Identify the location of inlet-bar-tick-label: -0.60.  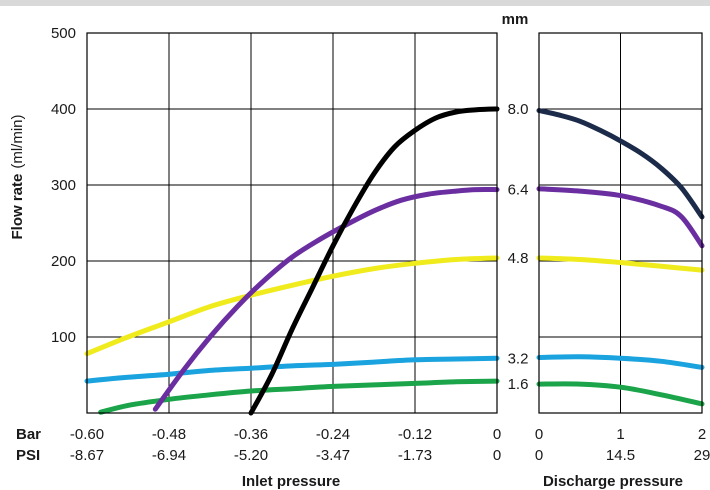
(87, 434).